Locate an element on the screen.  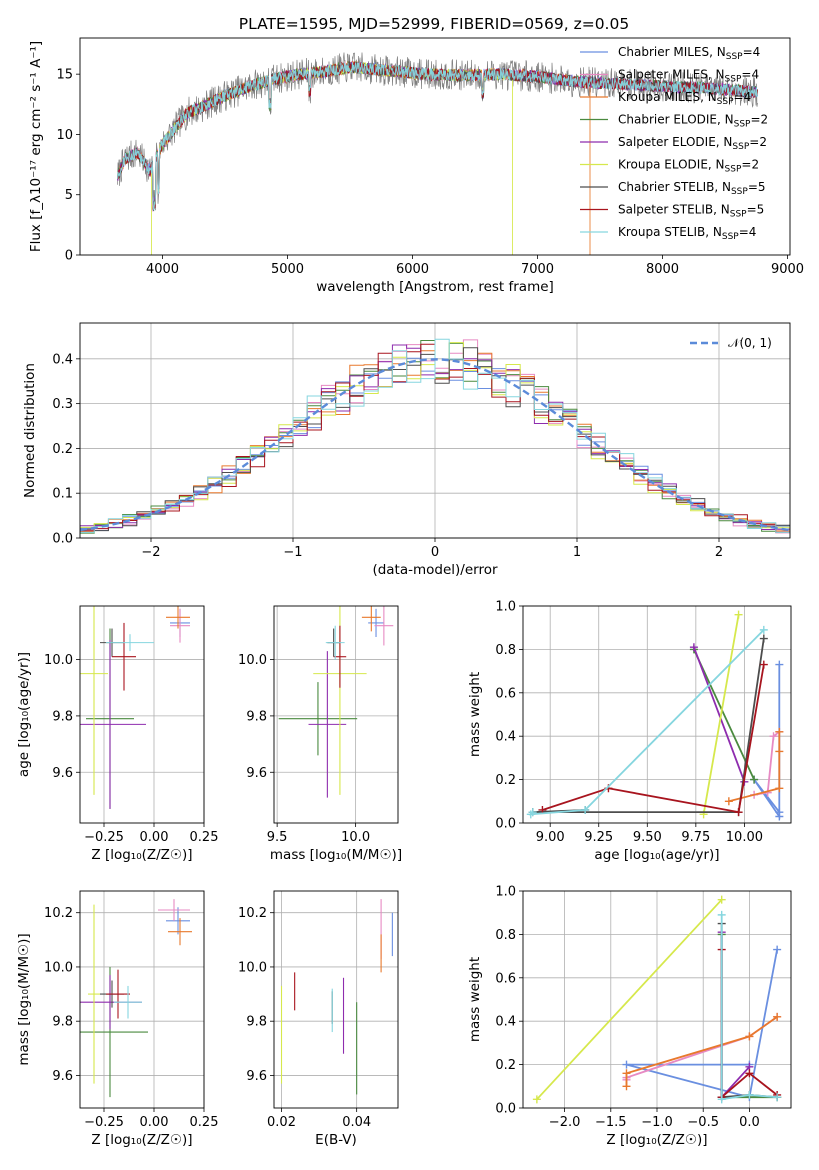
legend-entry: Salpeter STELIB, NSSP=5 is located at coordinates (691, 211).